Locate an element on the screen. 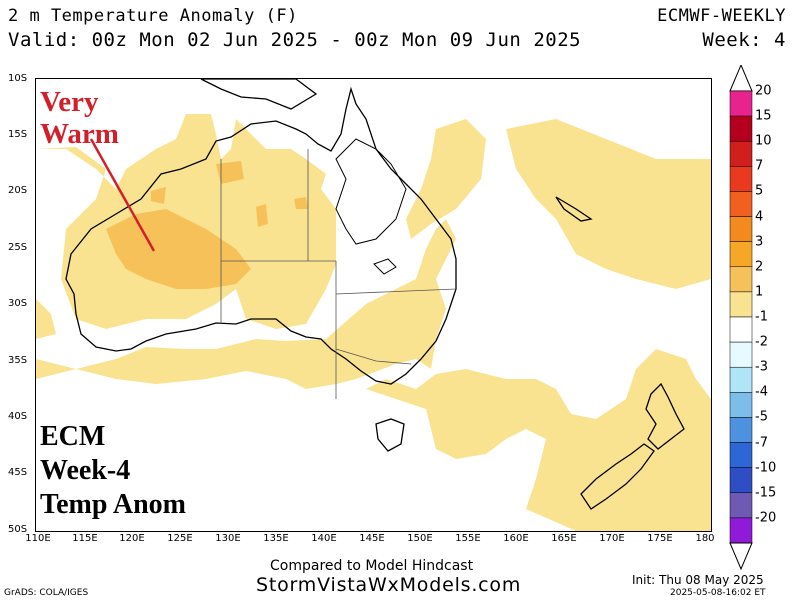 This screenshot has width=800, height=600. new-caledonia is located at coordinates (574, 209).